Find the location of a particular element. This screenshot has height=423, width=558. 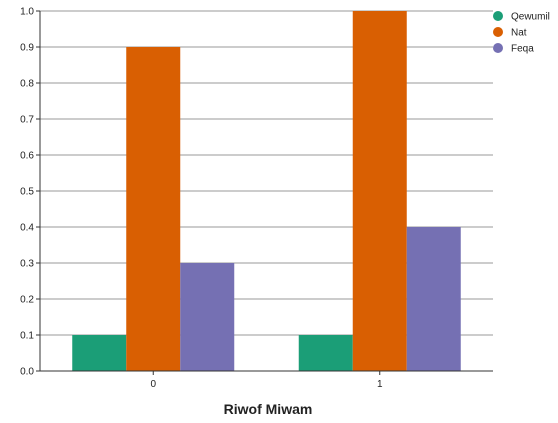

legend-label: Qewumil is located at coordinates (530, 17).